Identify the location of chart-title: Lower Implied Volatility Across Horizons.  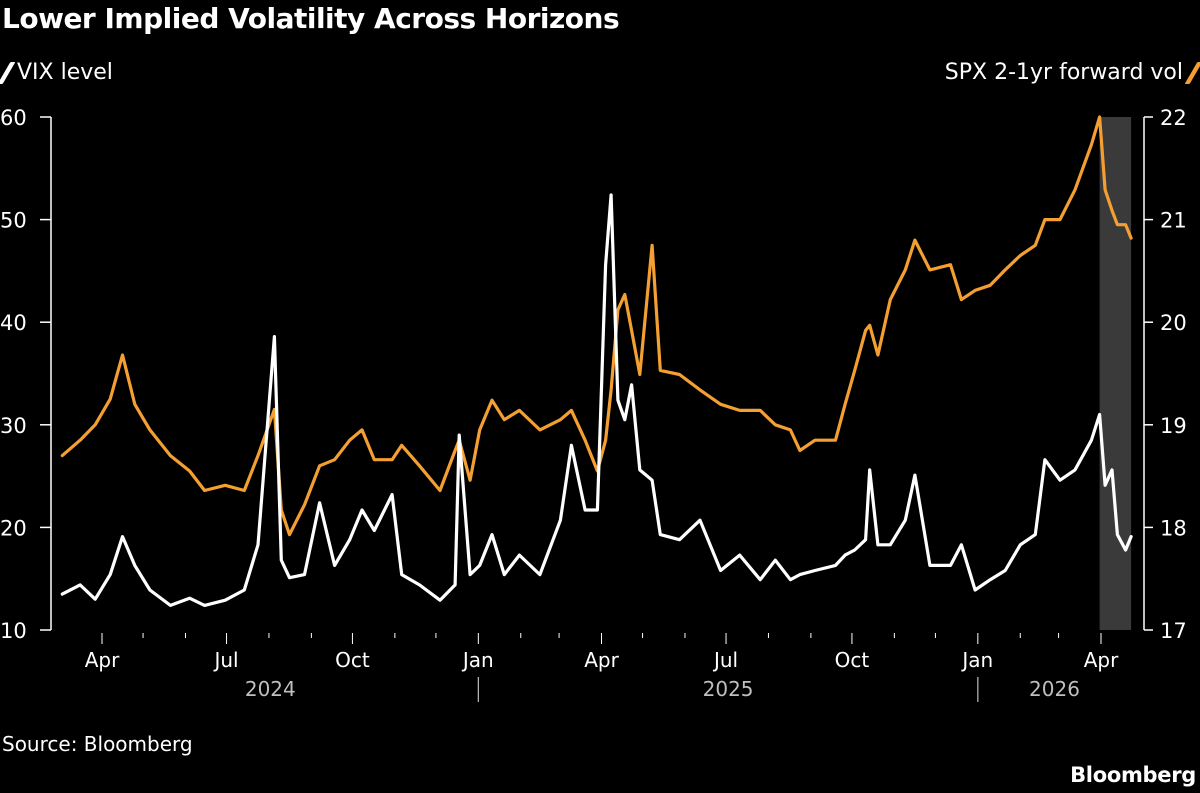
(311, 18).